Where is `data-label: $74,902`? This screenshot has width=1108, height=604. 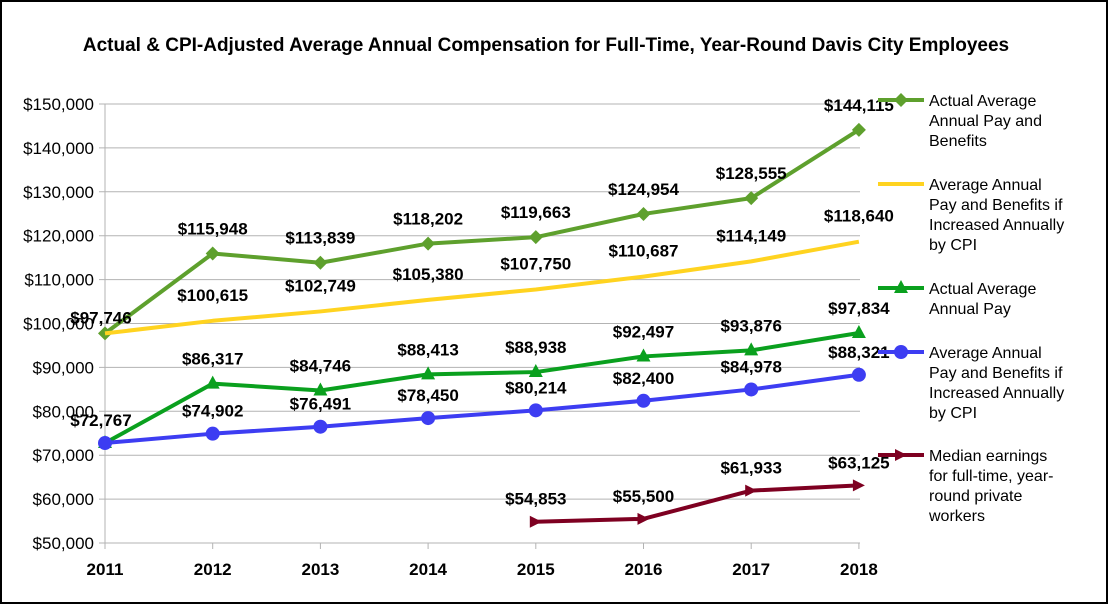
data-label: $74,902 is located at coordinates (212, 411).